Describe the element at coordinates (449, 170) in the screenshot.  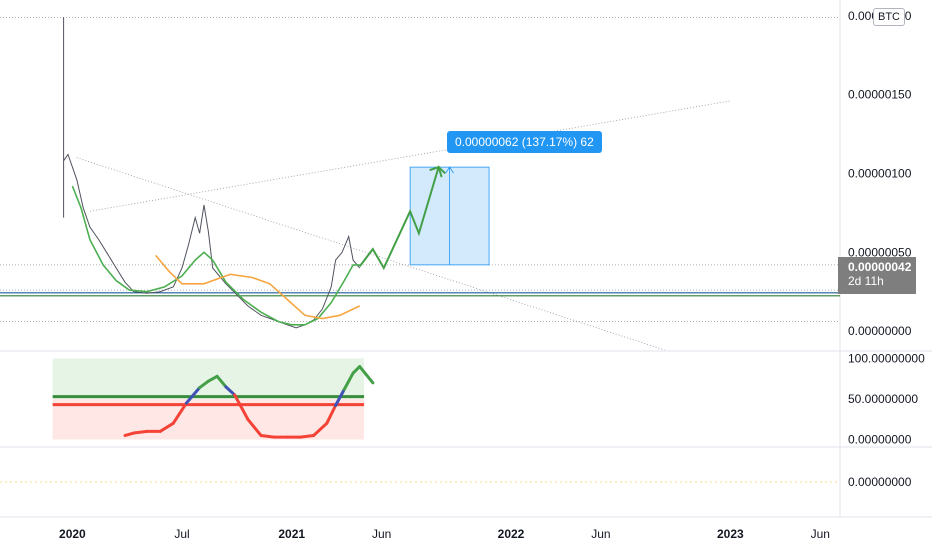
I see `measure-arrowhead` at that location.